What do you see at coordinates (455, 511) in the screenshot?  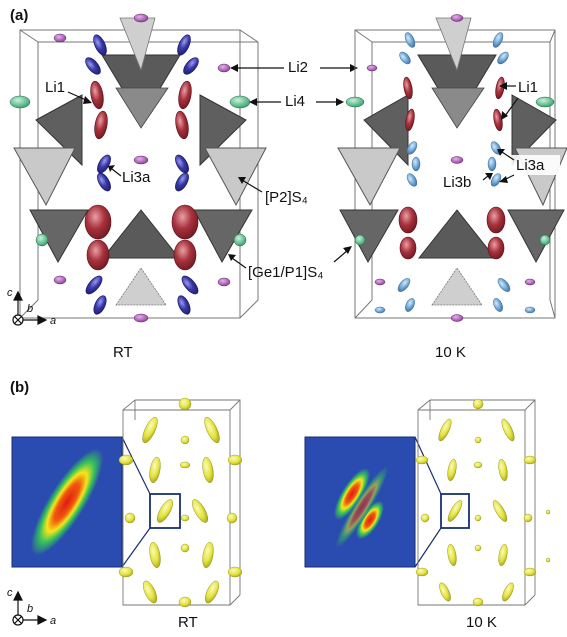 I see `lowT-zoom-box` at bounding box center [455, 511].